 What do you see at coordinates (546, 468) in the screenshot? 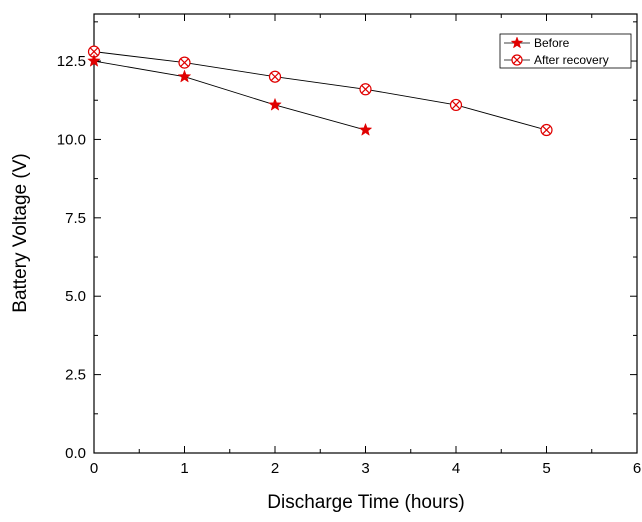
I see `x-tick-label: 5` at bounding box center [546, 468].